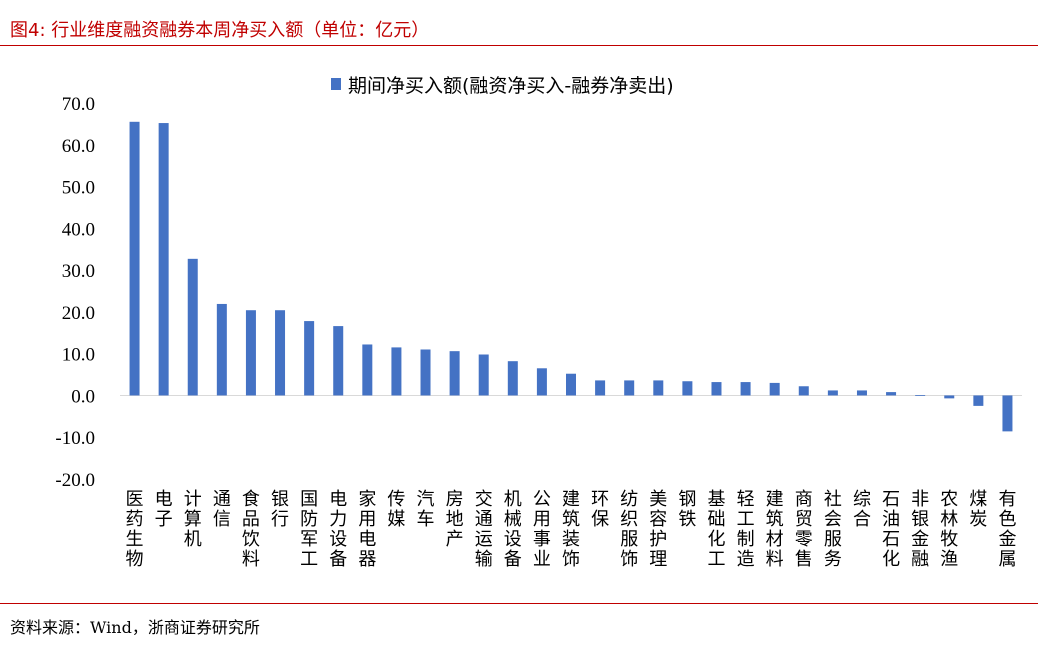  What do you see at coordinates (775, 529) in the screenshot?
I see `category-label: 建筑材料` at bounding box center [775, 529].